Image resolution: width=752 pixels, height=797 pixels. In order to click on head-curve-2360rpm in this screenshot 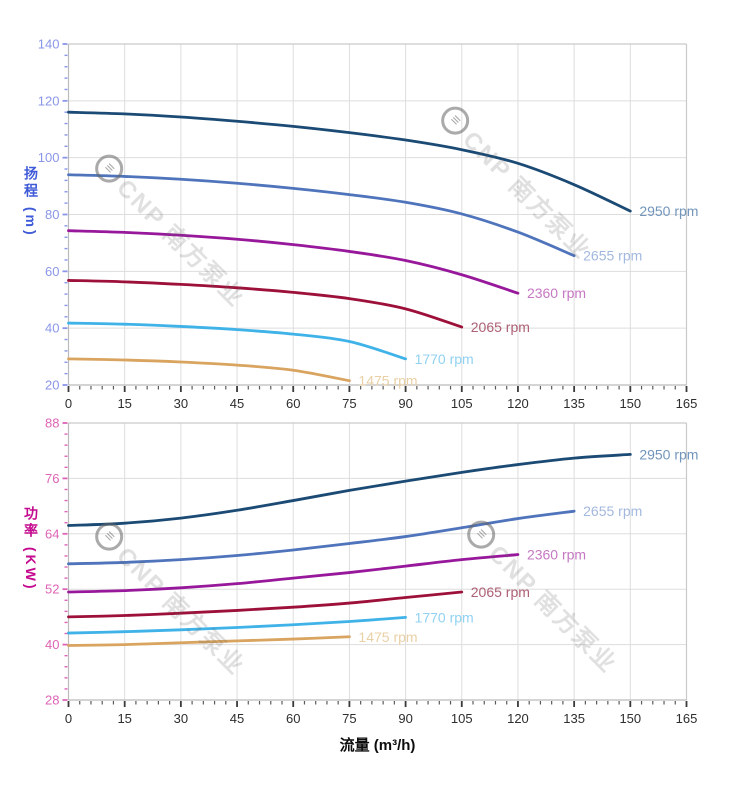, I will do `click(293, 262)`.